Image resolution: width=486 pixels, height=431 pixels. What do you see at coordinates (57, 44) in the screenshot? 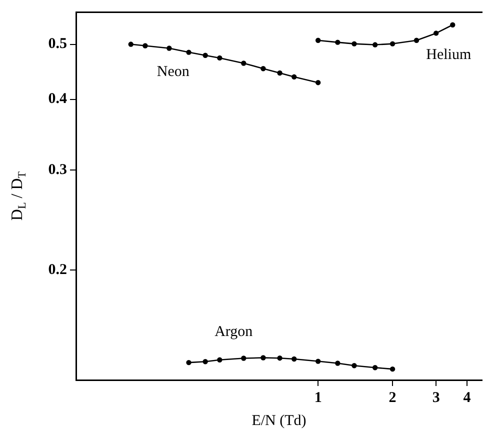
I see `y-tick-label: 0.5` at bounding box center [57, 44].